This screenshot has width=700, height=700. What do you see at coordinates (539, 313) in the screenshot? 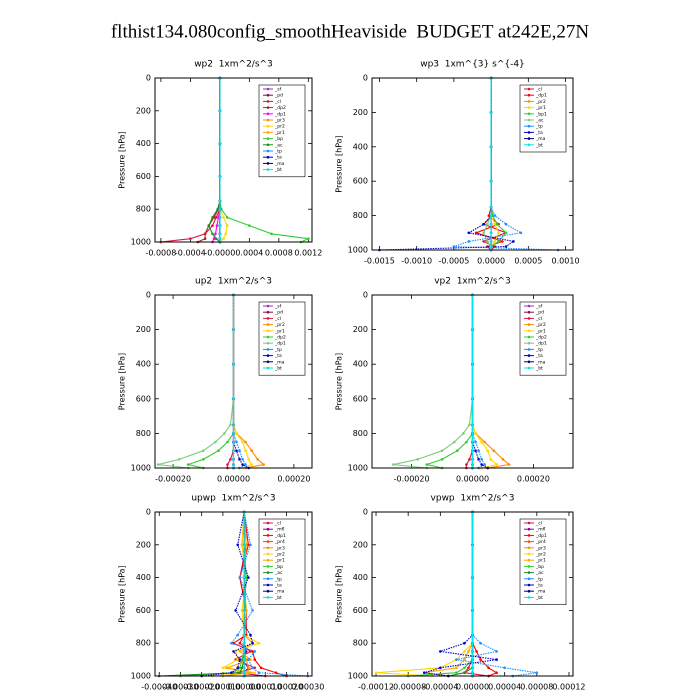
I see `legend-label: _pd` at bounding box center [539, 313].